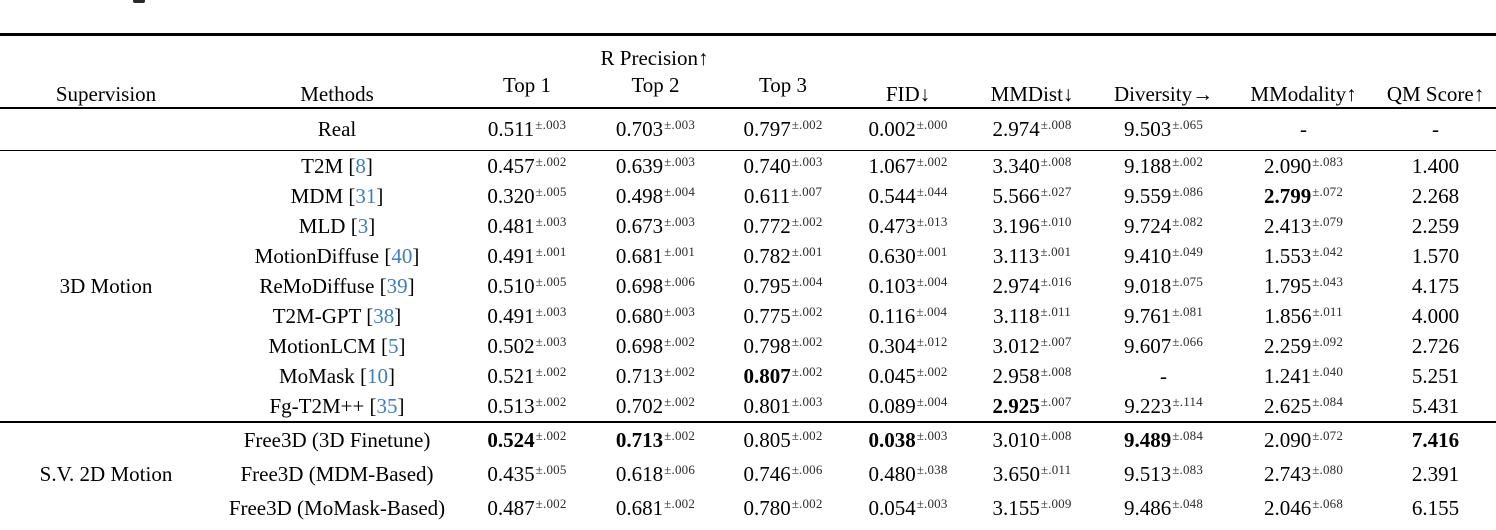 The image size is (1496, 530). What do you see at coordinates (1328, 503) in the screenshot?
I see `metric-std: ±.068` at bounding box center [1328, 503].